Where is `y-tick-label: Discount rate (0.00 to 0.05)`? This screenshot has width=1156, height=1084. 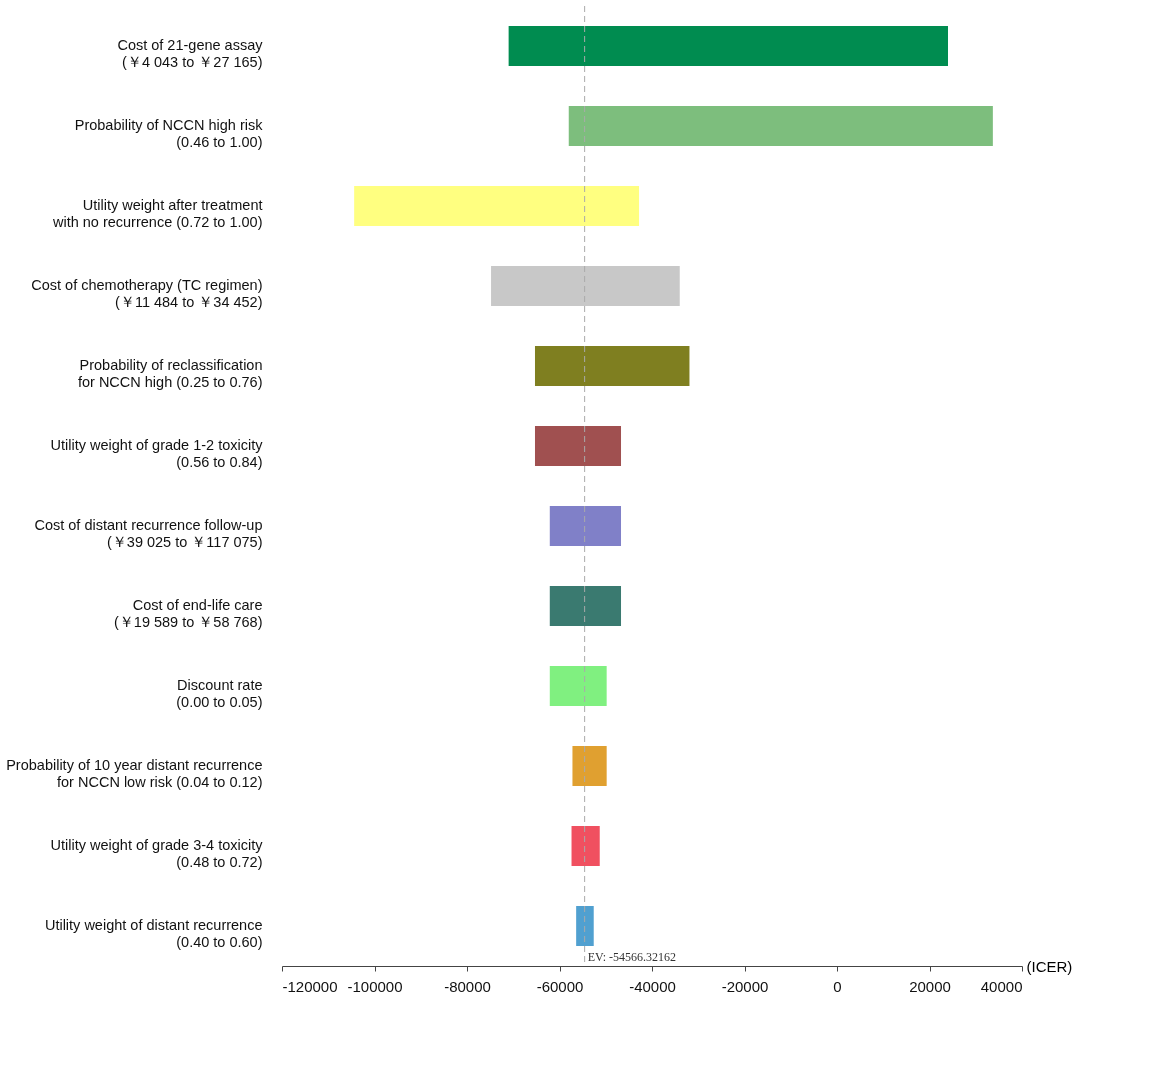
y-tick-label: Discount rate (0.00 to 0.05) is located at coordinates (219, 693).